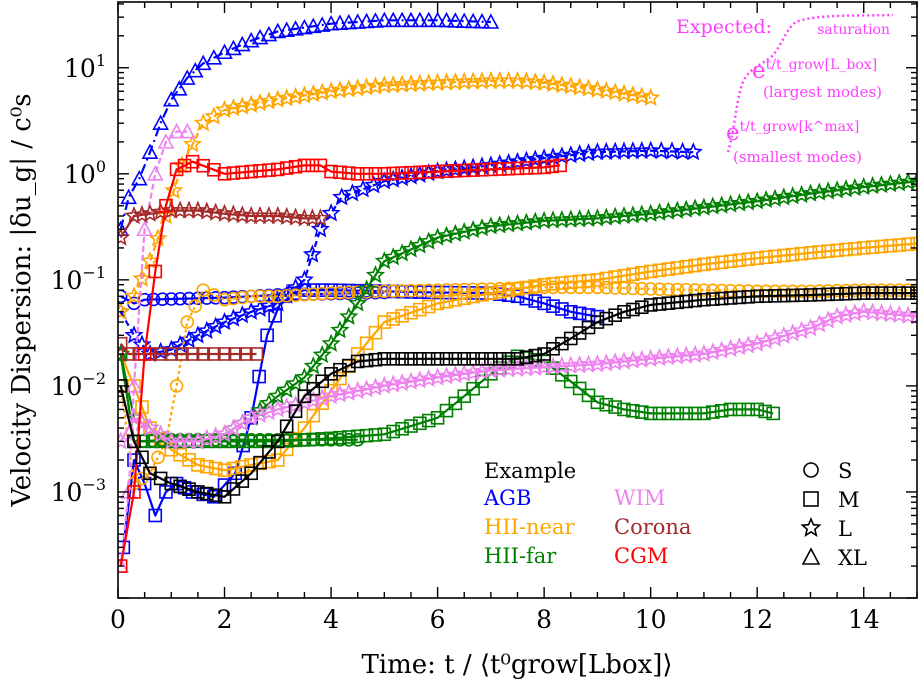  Describe the element at coordinates (516, 665) in the screenshot. I see `x-axis-label: Time: t / ⟨t⁰grow[Lbox]⟩` at that location.